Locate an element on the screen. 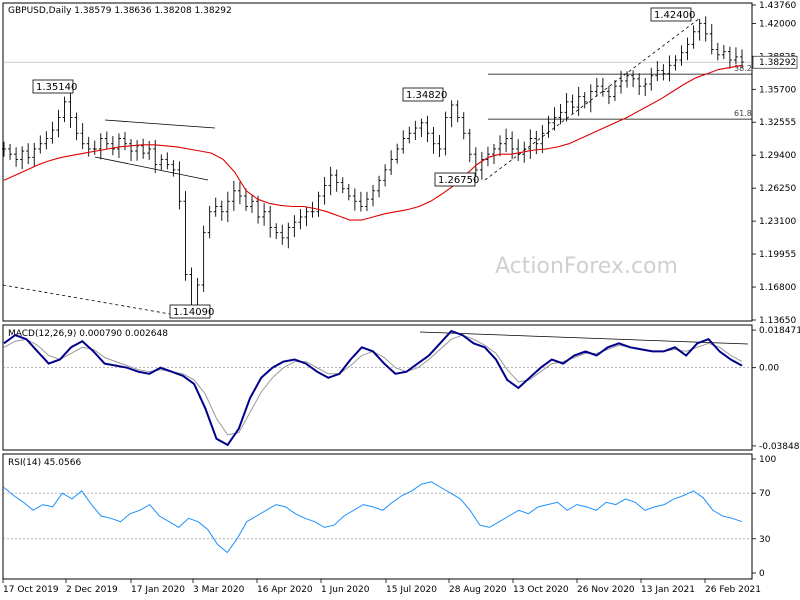  rsi-line is located at coordinates (373, 517).